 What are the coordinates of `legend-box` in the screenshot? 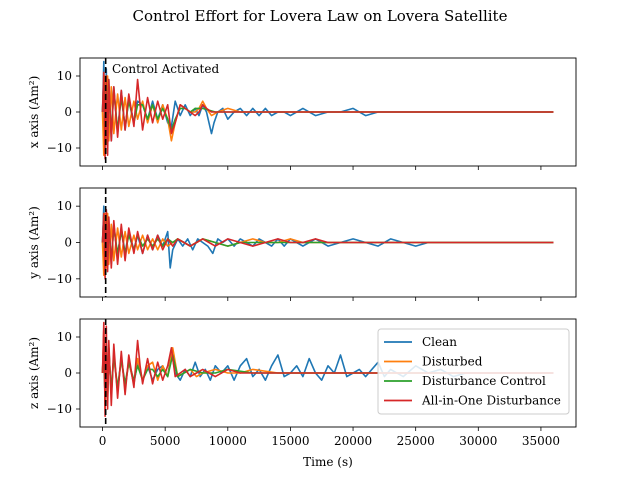 It's located at (473, 371).